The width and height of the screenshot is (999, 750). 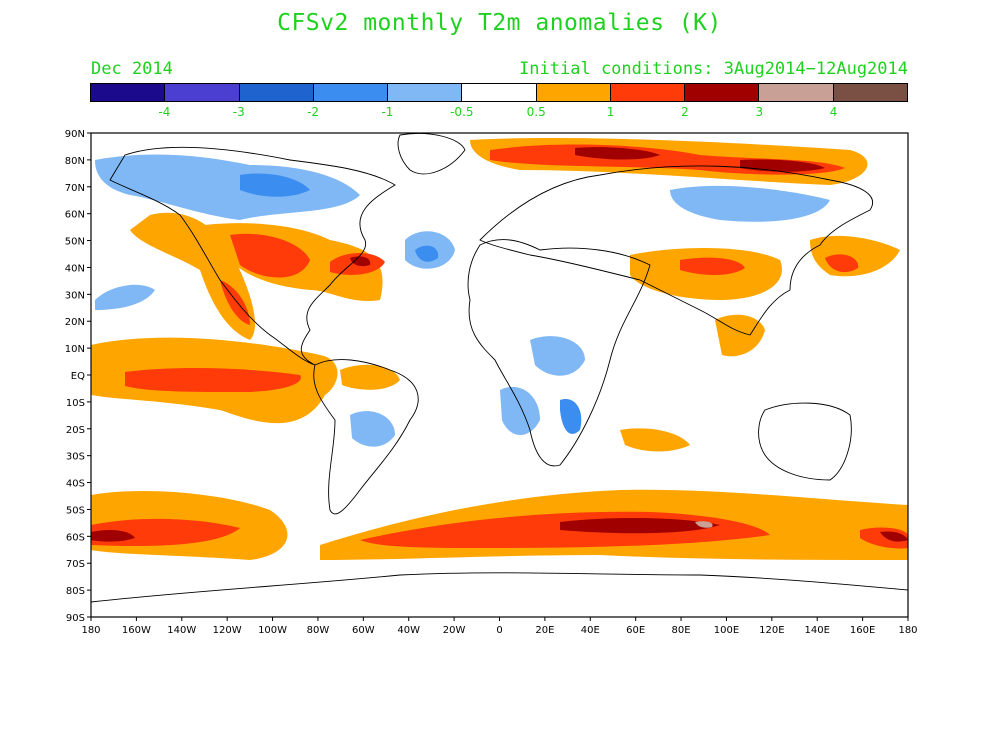 I want to click on lon-tick-label: 0, so click(x=499, y=630).